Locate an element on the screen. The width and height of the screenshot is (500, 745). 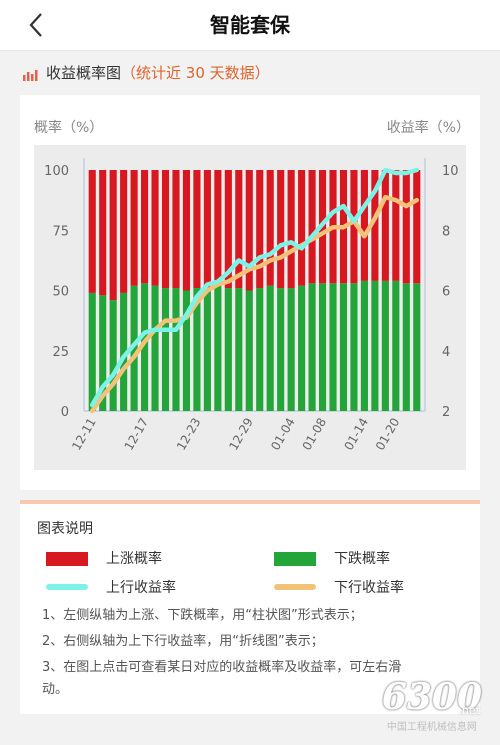
chevron-left-icon is located at coordinates (37, 25).